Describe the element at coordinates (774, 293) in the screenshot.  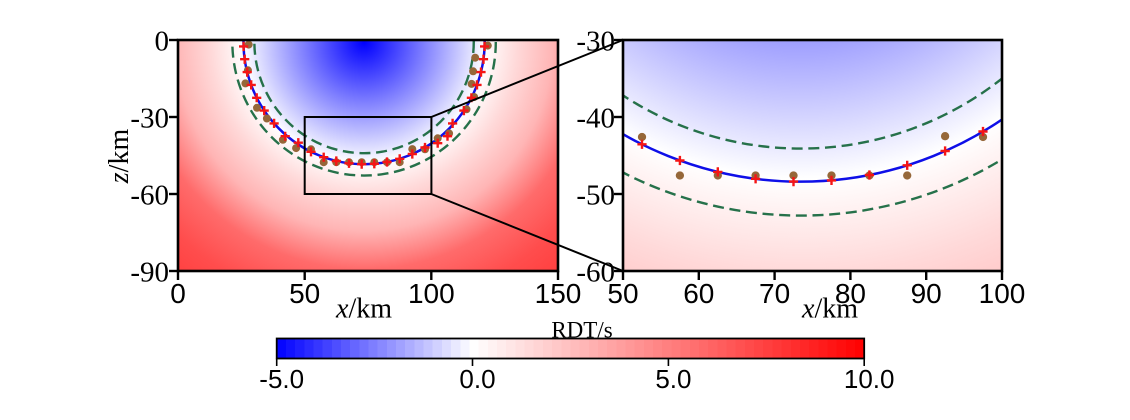
I see `svg-text: 70` at that location.